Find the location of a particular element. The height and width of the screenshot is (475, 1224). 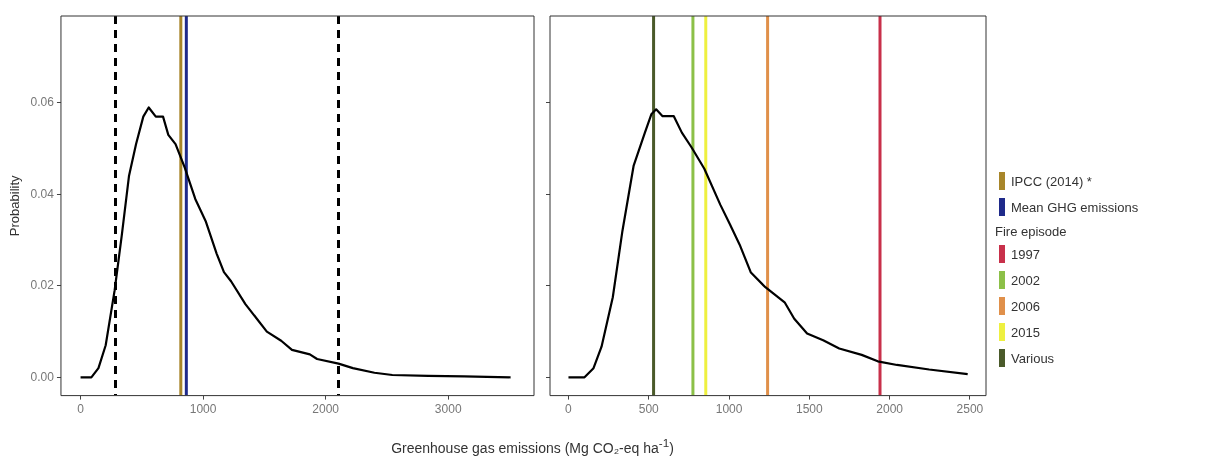

legend-label: Mean GHG emissions is located at coordinates (1075, 207).